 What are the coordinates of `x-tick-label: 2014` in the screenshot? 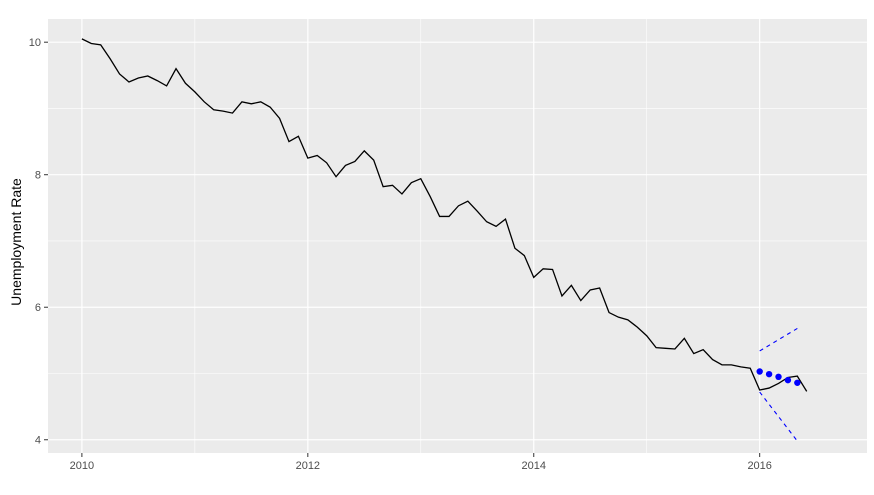 It's located at (534, 466).